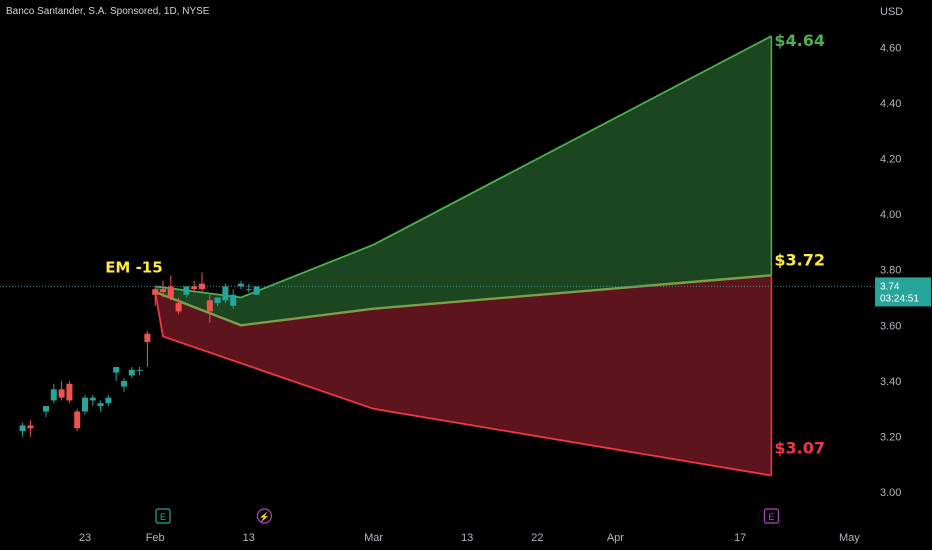  Describe the element at coordinates (890, 438) in the screenshot. I see `price-tick-label: 3.20` at that location.